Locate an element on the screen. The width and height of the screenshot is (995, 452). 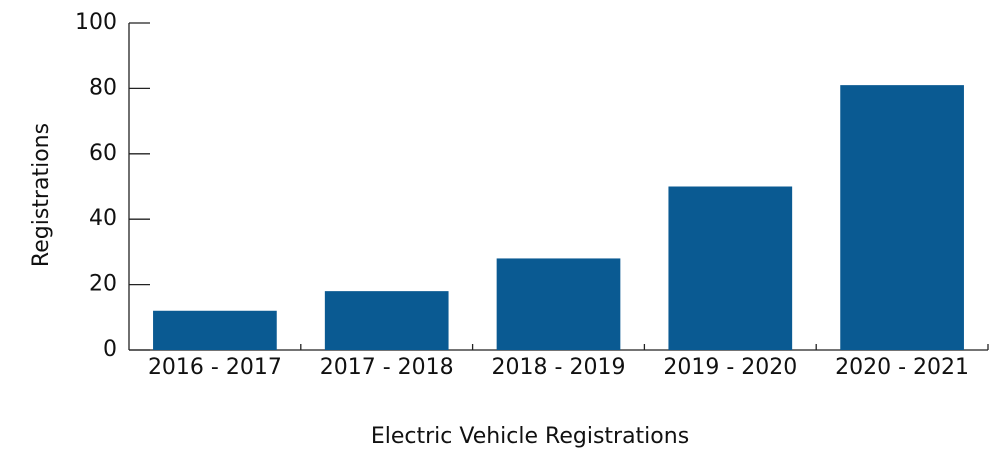
x-tick-label: 2017 - 2018 is located at coordinates (387, 367).